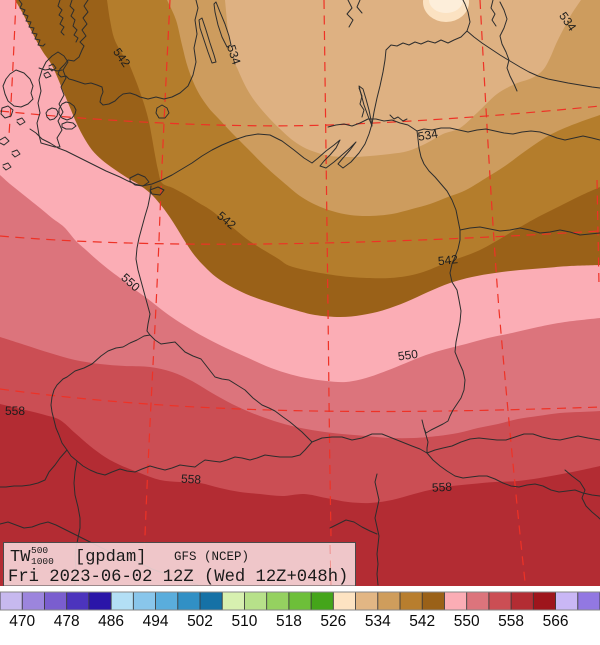 Image resolution: width=600 pixels, height=645 pixels. What do you see at coordinates (156, 621) in the screenshot?
I see `svg-text: 494` at bounding box center [156, 621].